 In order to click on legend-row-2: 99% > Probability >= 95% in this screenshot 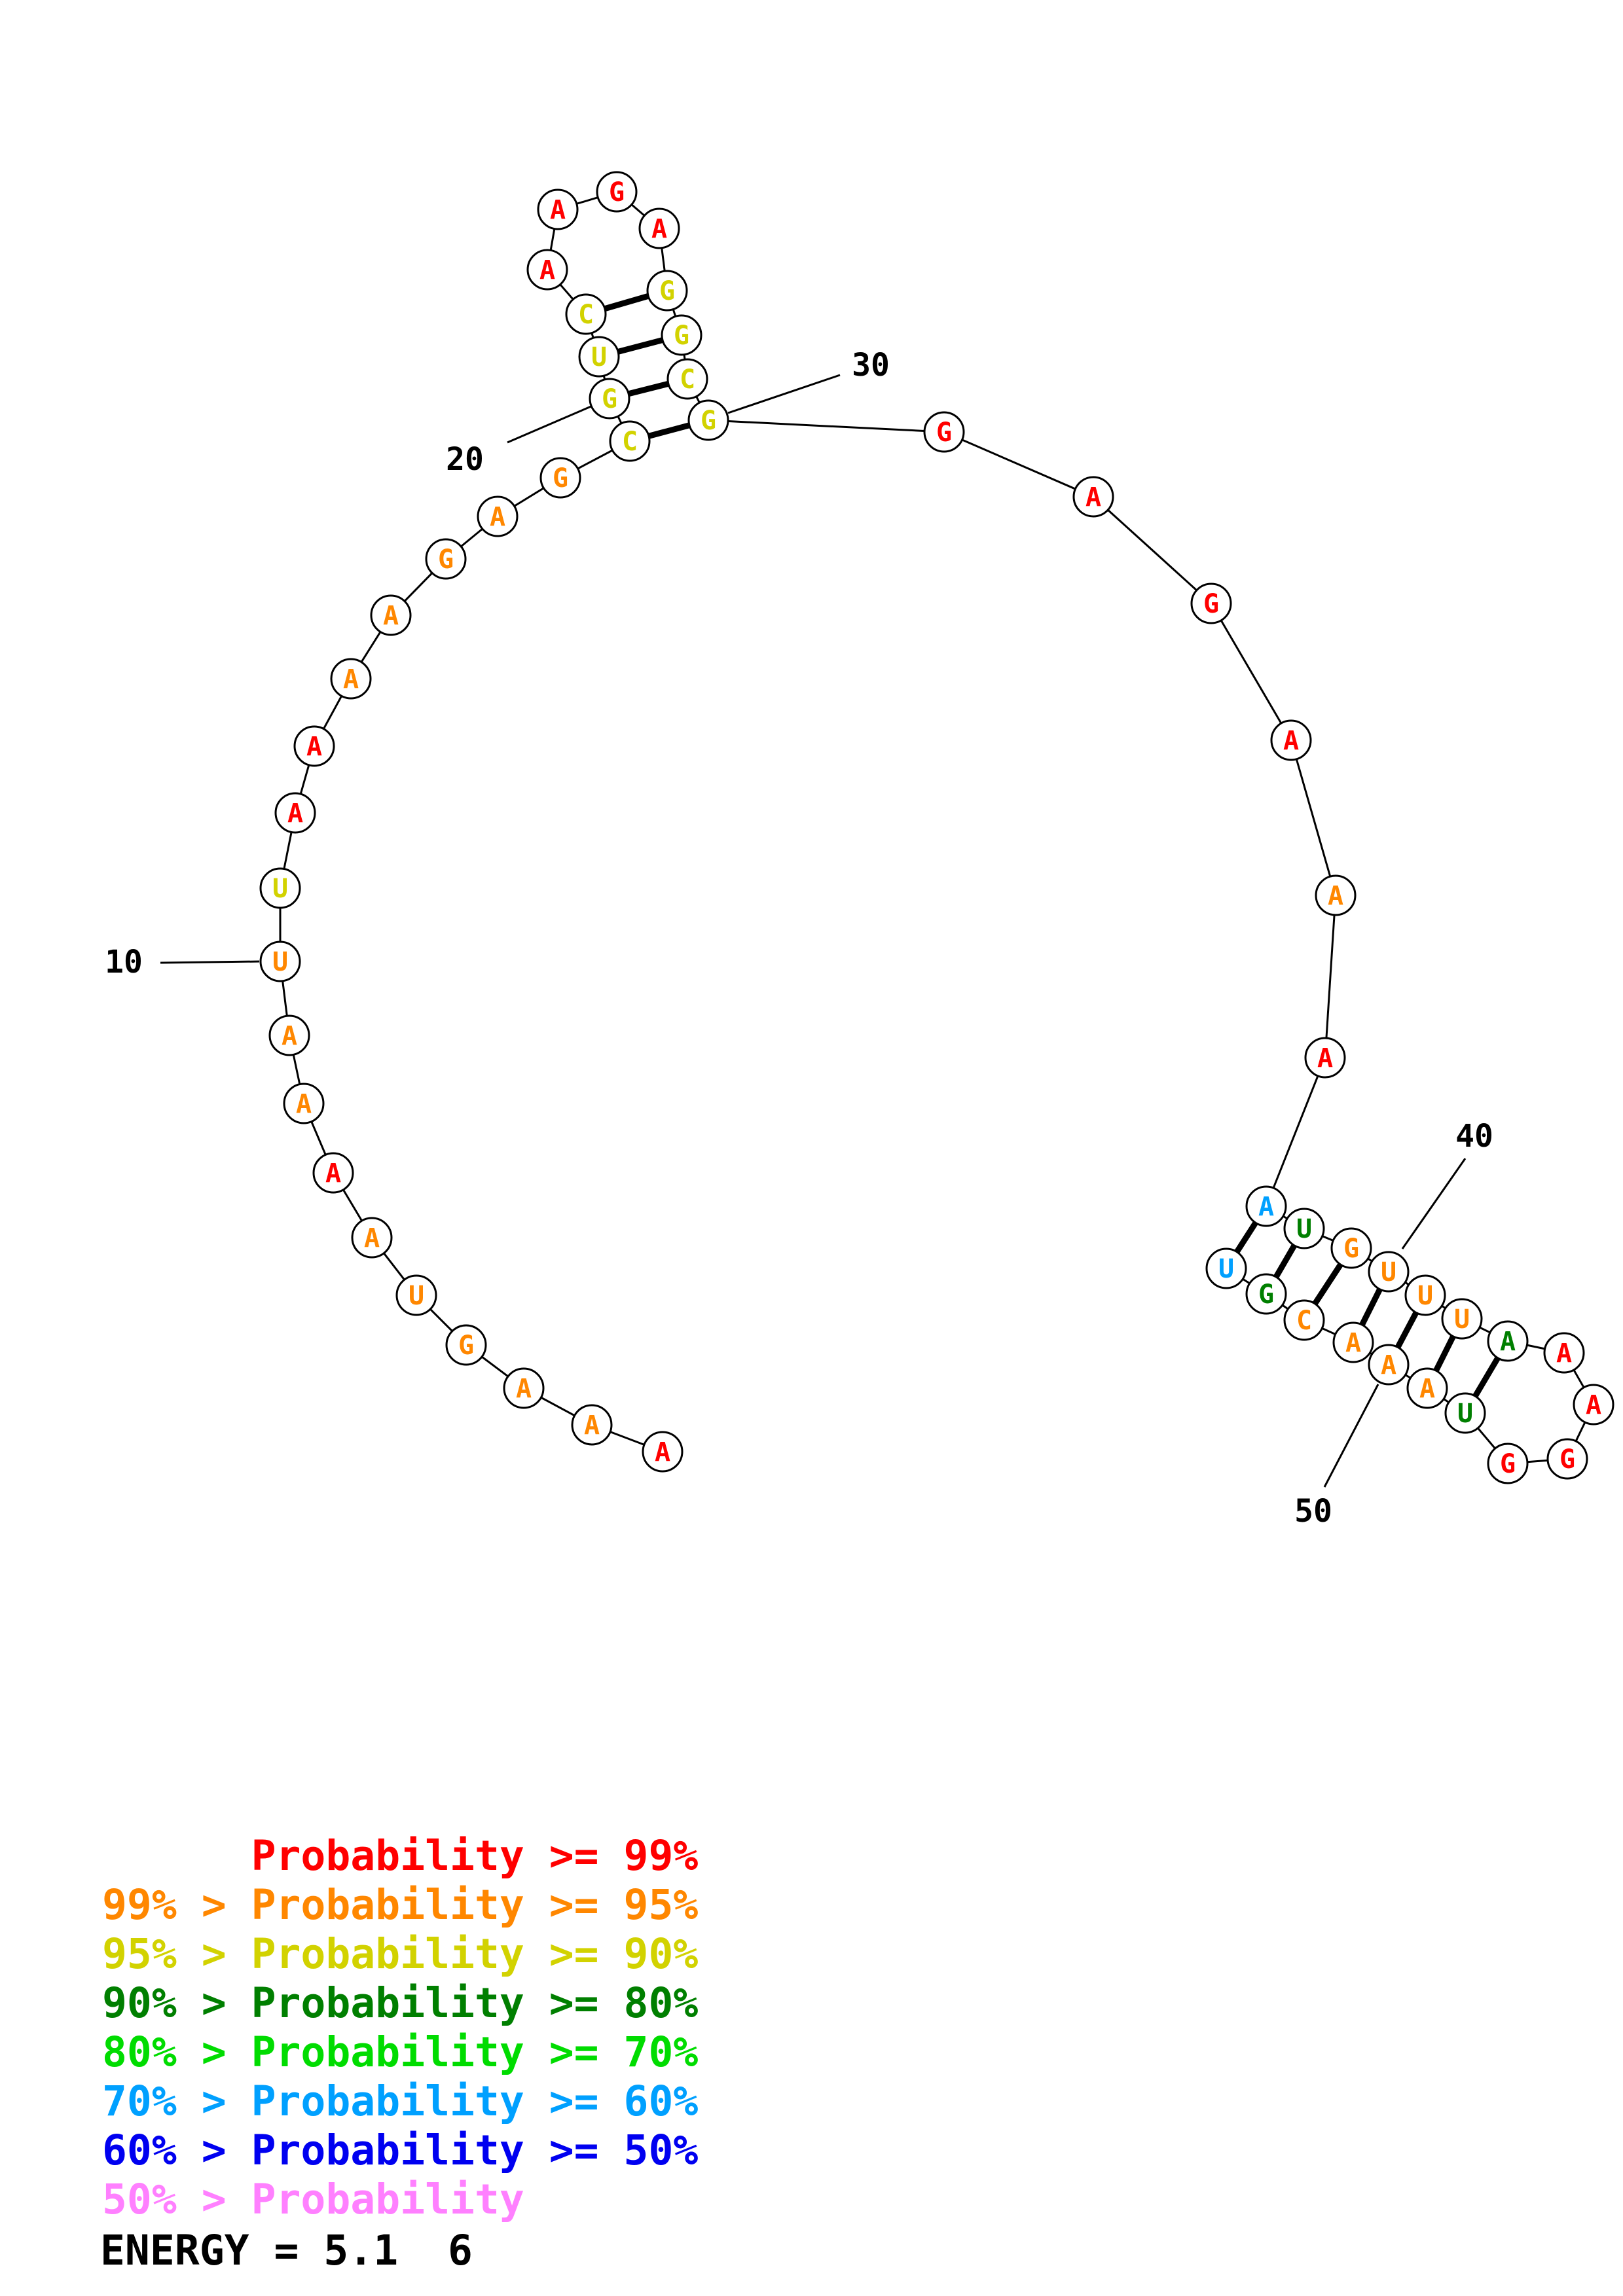, I will do `click(400, 1905)`.